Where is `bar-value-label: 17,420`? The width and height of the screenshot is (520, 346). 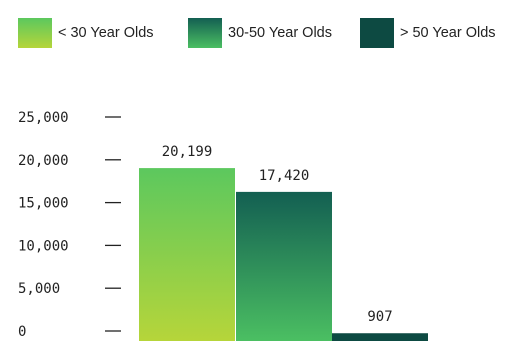
bar-value-label: 17,420 is located at coordinates (284, 176).